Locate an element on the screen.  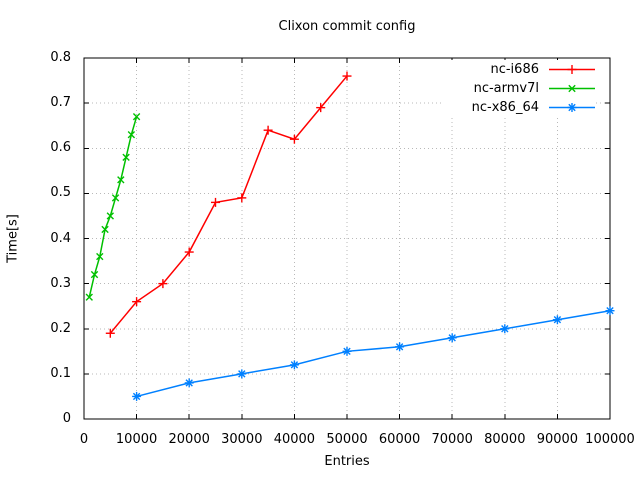
x-tick-label: 30000 is located at coordinates (242, 439).